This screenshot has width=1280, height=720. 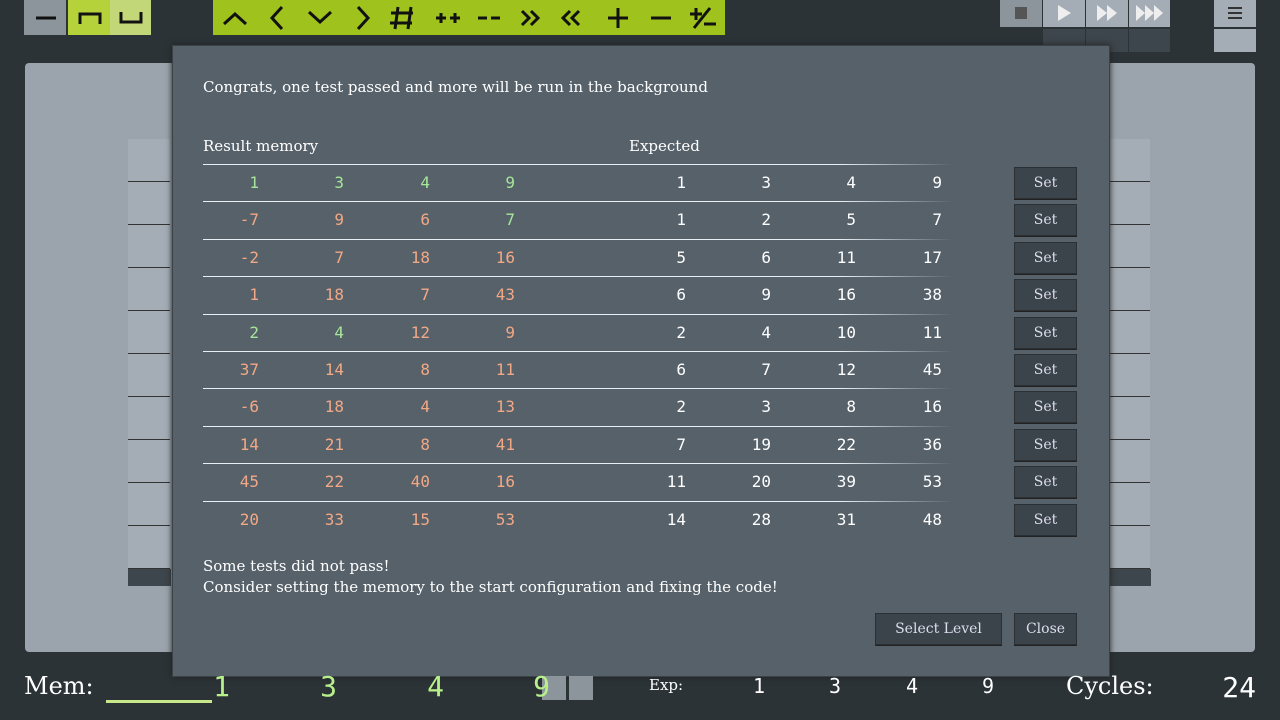 I want to click on mem-value: 3, so click(x=328, y=686).